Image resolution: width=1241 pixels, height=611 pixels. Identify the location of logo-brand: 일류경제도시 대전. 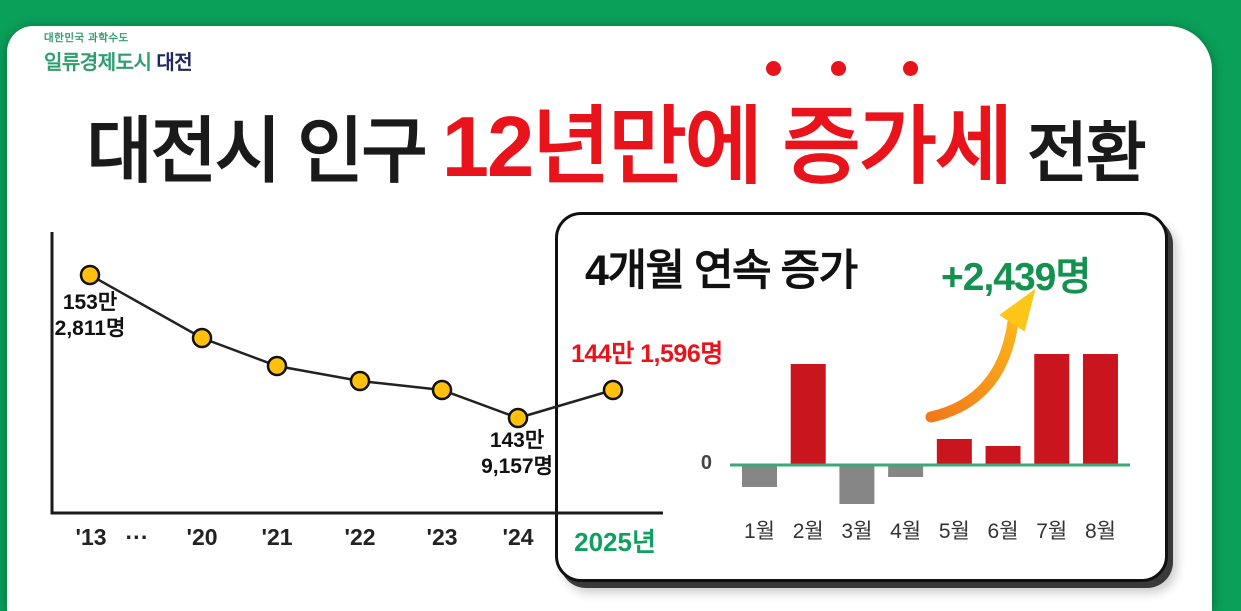
(118, 60).